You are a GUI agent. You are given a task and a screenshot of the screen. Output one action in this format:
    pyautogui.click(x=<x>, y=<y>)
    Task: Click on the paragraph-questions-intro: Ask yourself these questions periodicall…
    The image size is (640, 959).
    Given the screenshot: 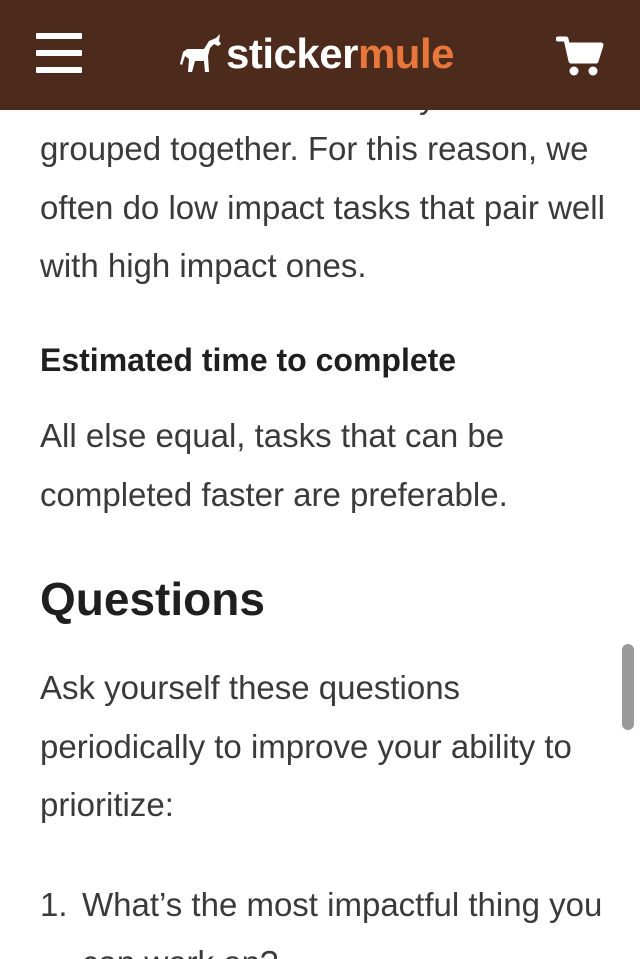 What is the action you would take?
    pyautogui.click(x=306, y=746)
    